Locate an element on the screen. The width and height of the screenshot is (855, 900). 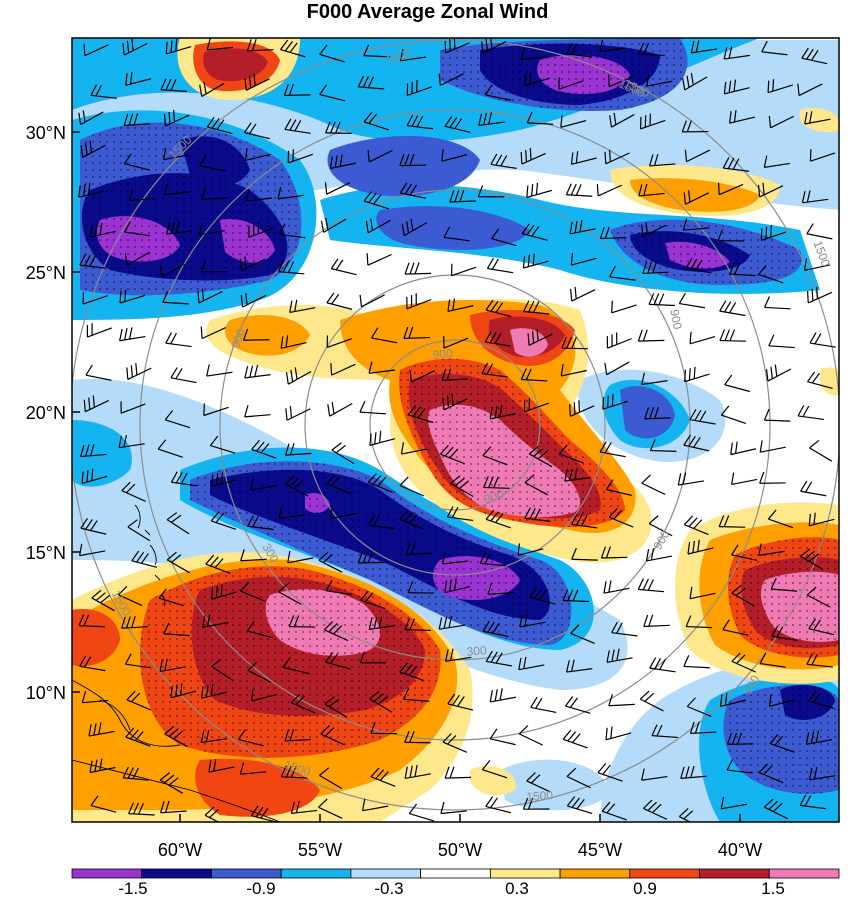
lon-label-60w: 60°W is located at coordinates (180, 850).